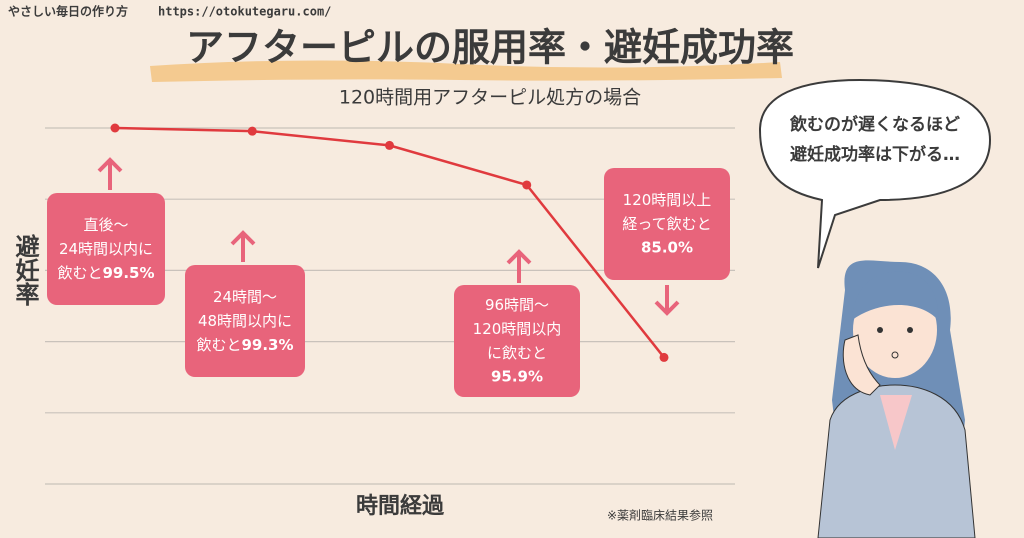 This screenshot has width=1024, height=538. I want to click on annotation-line: 120時間以内, so click(517, 329).